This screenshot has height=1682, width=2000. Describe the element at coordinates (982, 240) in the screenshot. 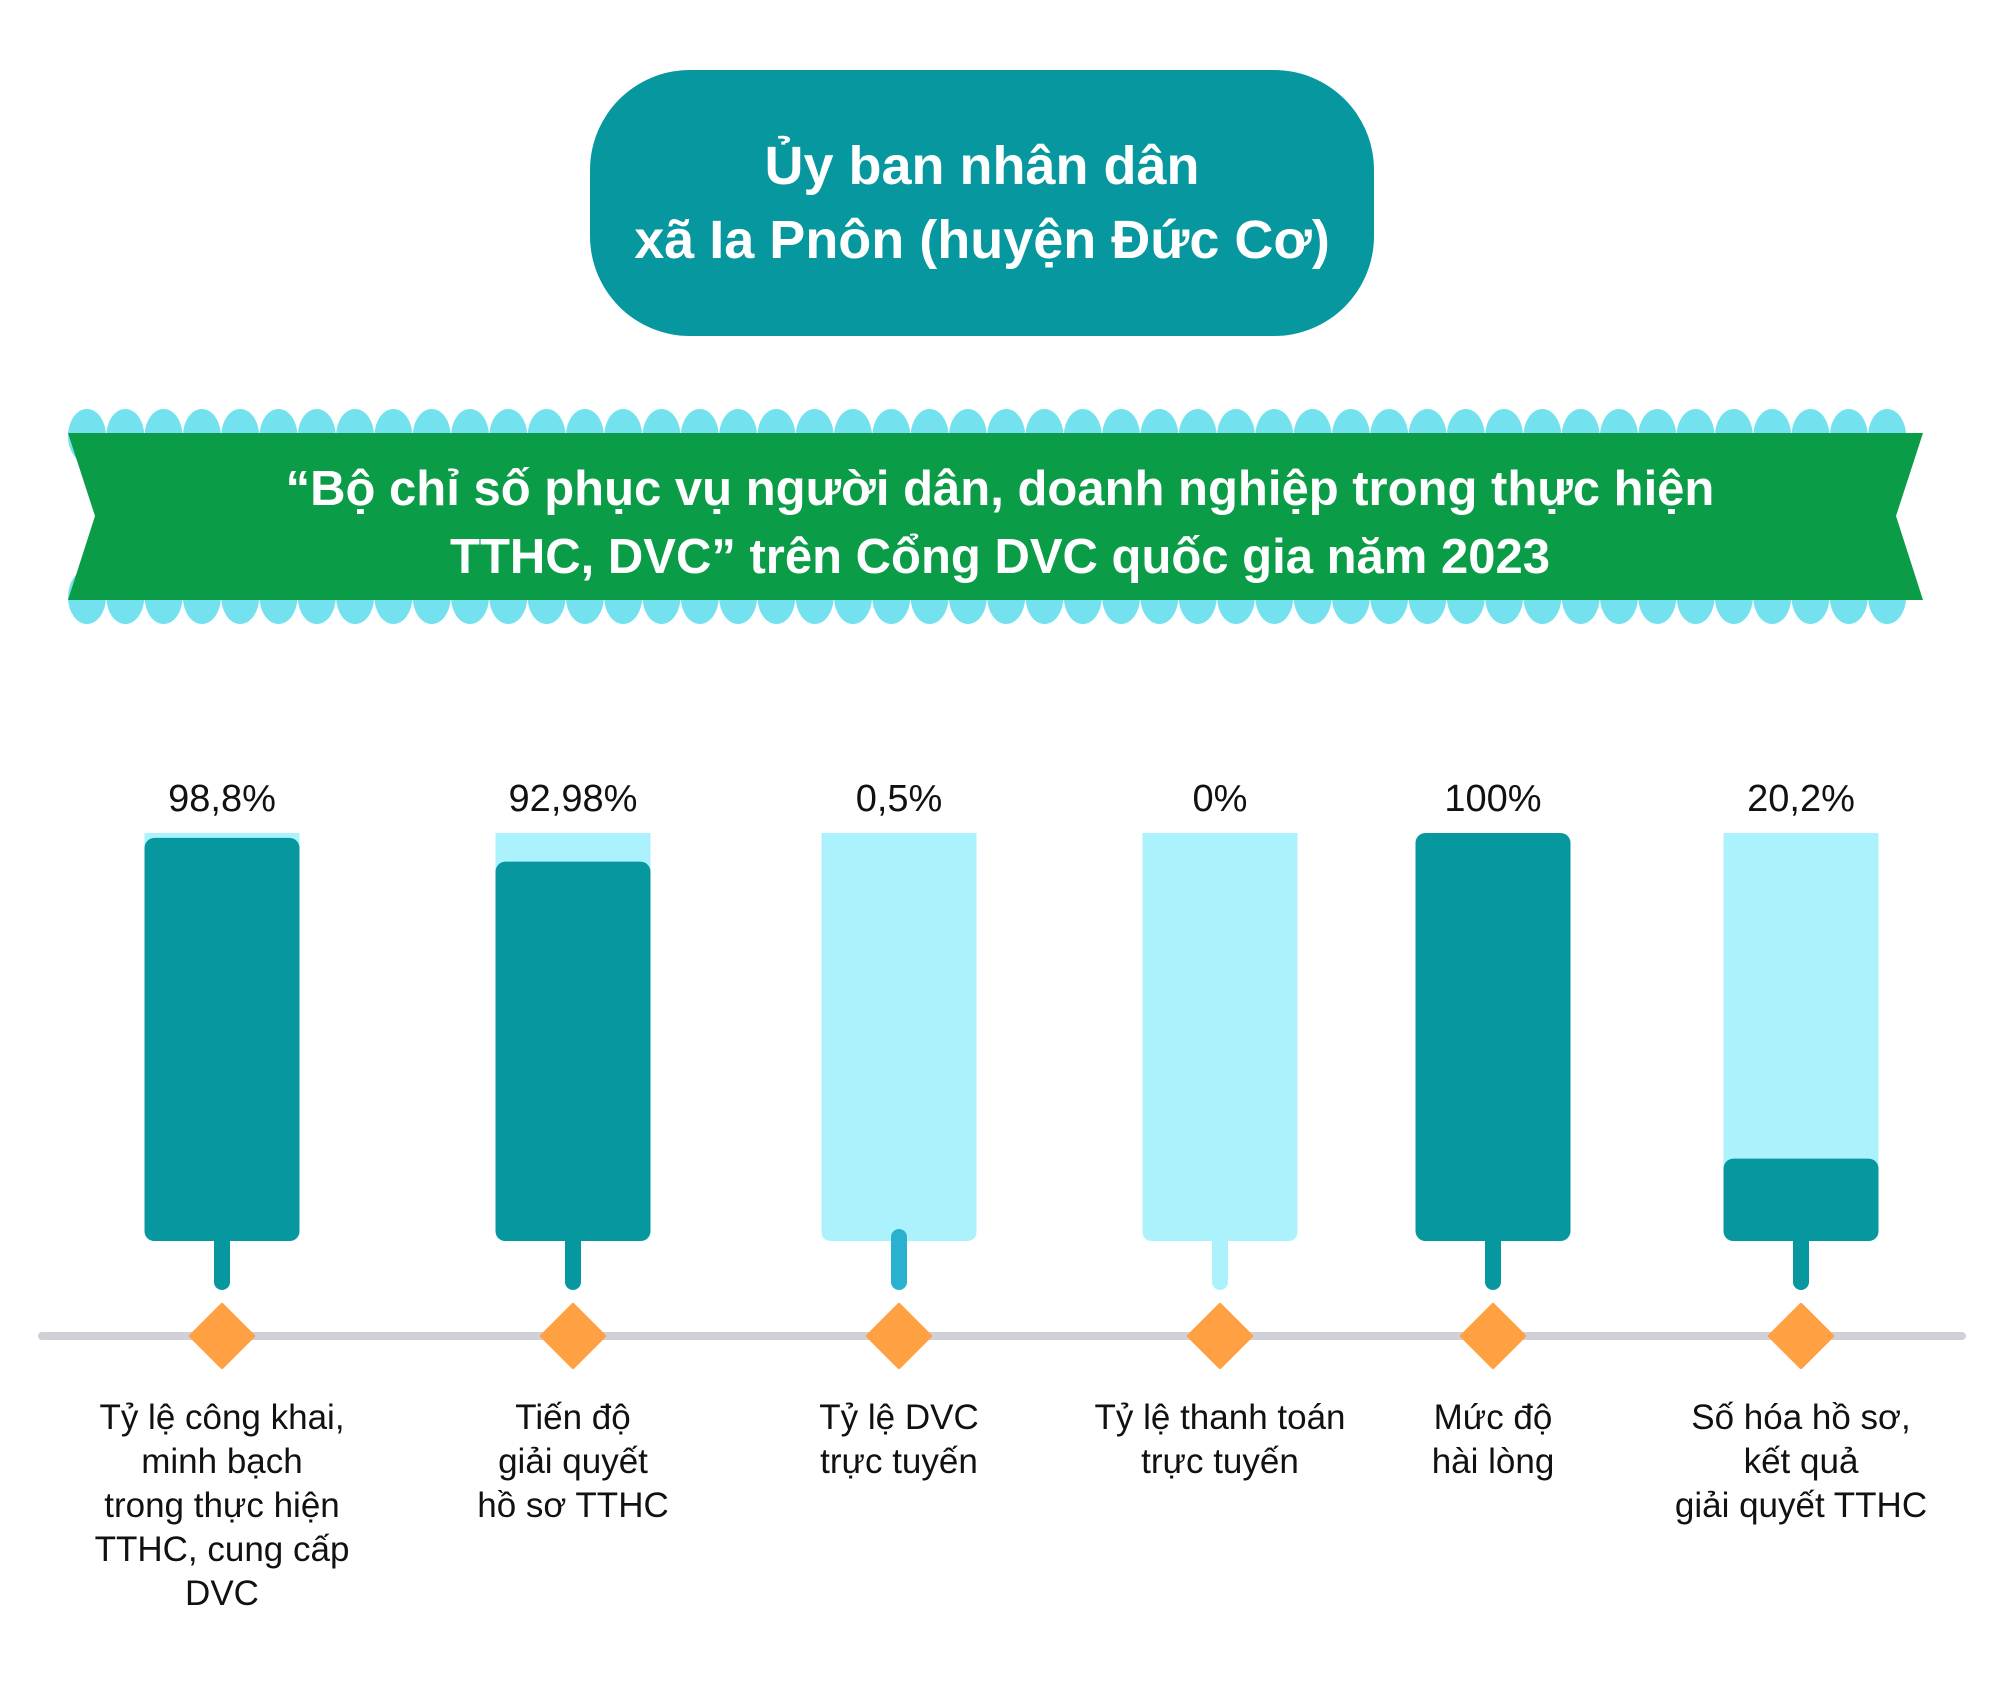

I see `title-line-2: xã Ia Pnôn (huyện Đức Cơ)` at that location.